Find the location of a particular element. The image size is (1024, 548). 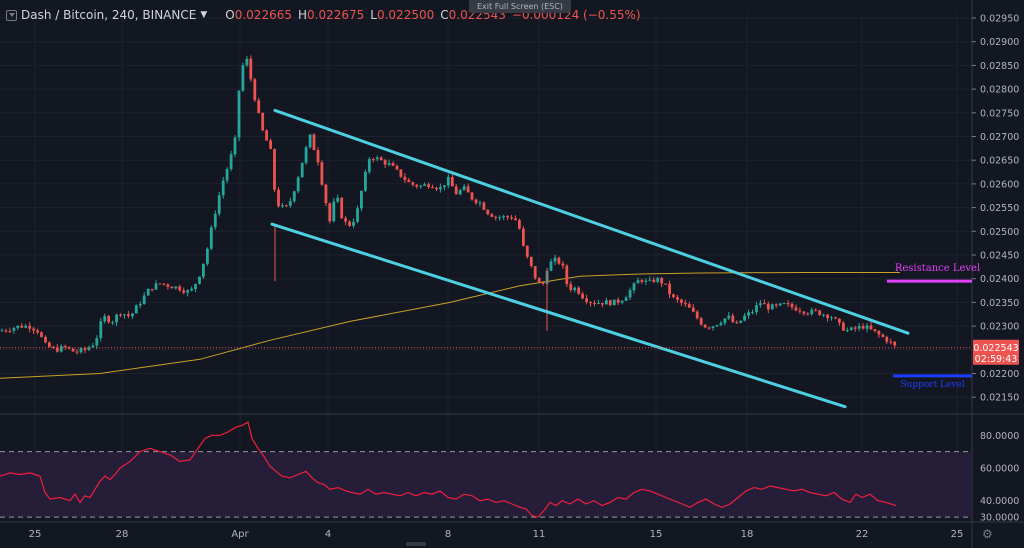

candle-countdown: 02:59:43 is located at coordinates (996, 359).